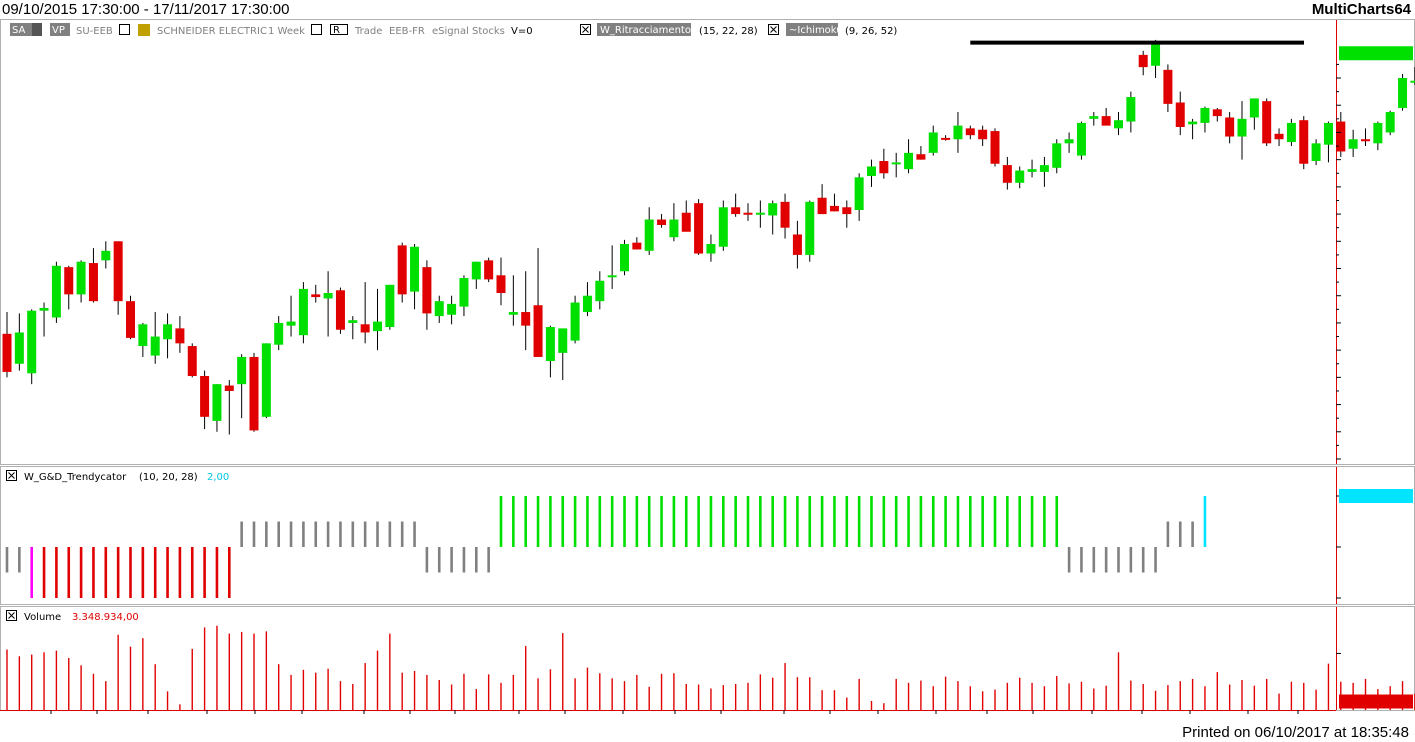 This screenshot has height=742, width=1415. Describe the element at coordinates (1376, 496) in the screenshot. I see `trend-value-tag` at that location.